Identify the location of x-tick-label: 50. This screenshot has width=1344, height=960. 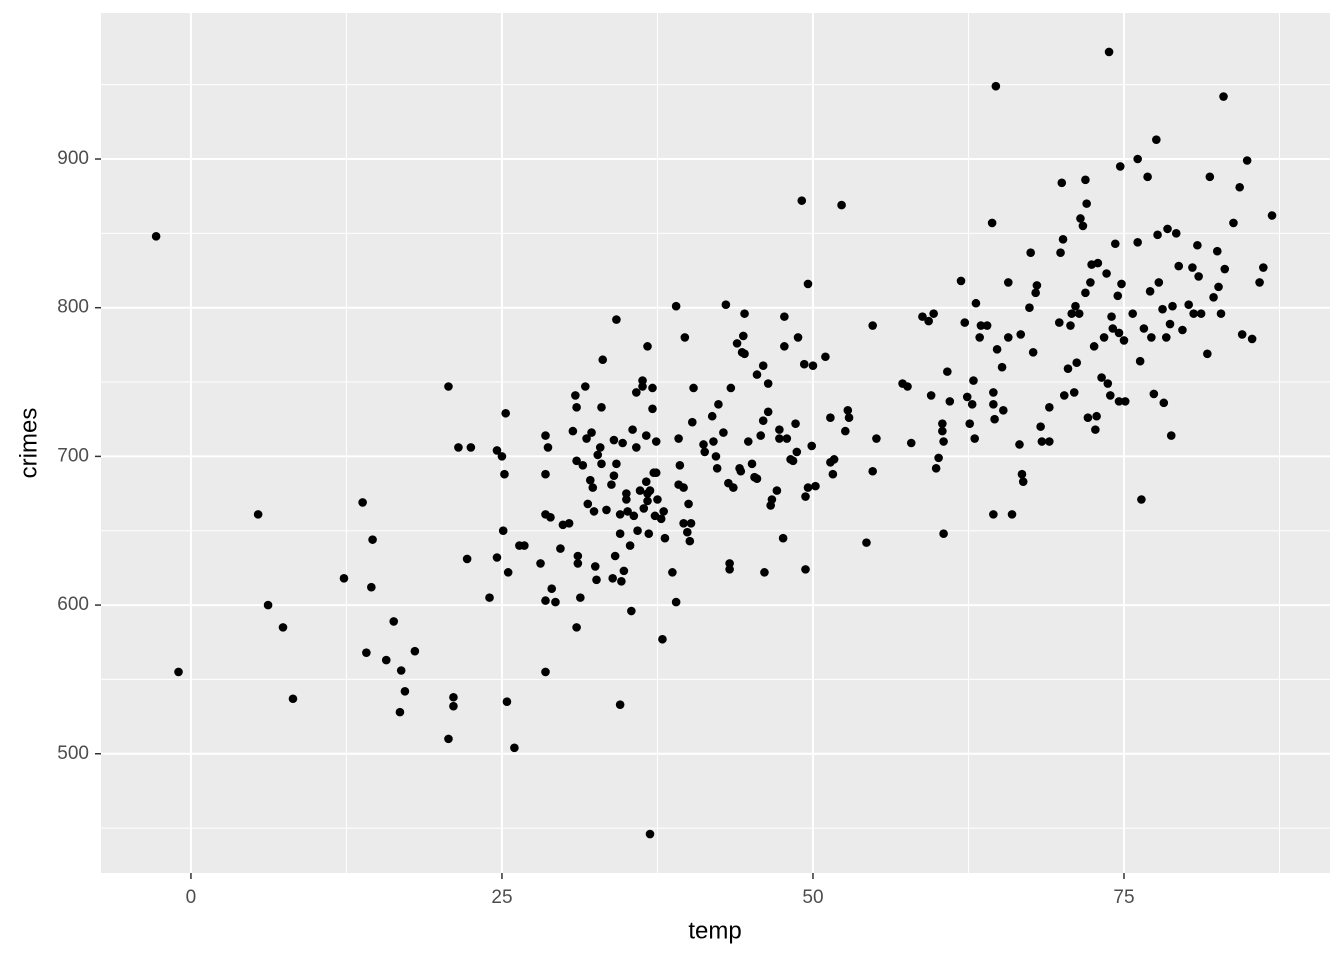
(812, 897).